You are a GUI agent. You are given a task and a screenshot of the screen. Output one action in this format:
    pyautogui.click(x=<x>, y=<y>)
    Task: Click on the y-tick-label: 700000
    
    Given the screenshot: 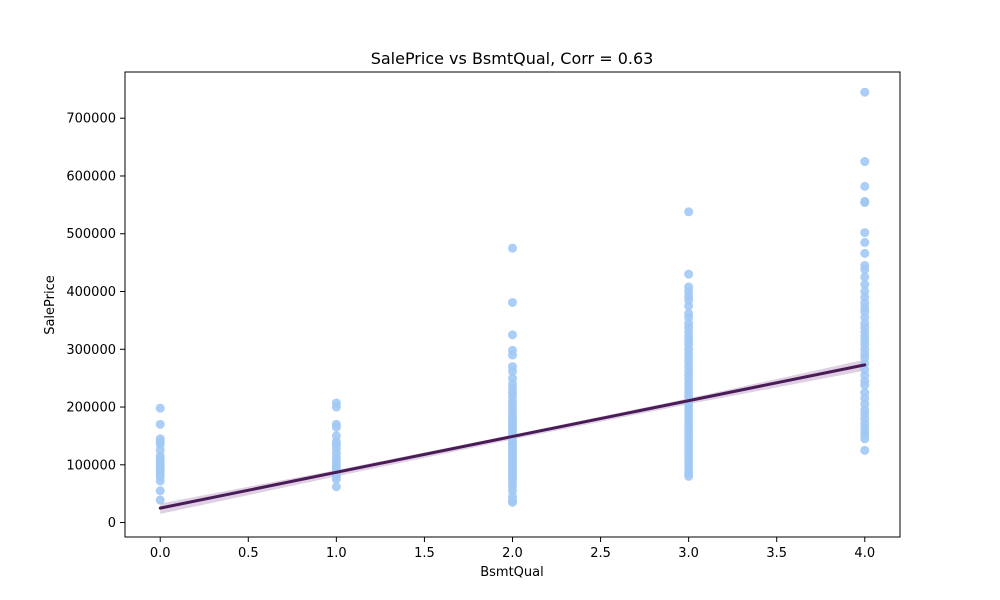 What is the action you would take?
    pyautogui.click(x=91, y=119)
    